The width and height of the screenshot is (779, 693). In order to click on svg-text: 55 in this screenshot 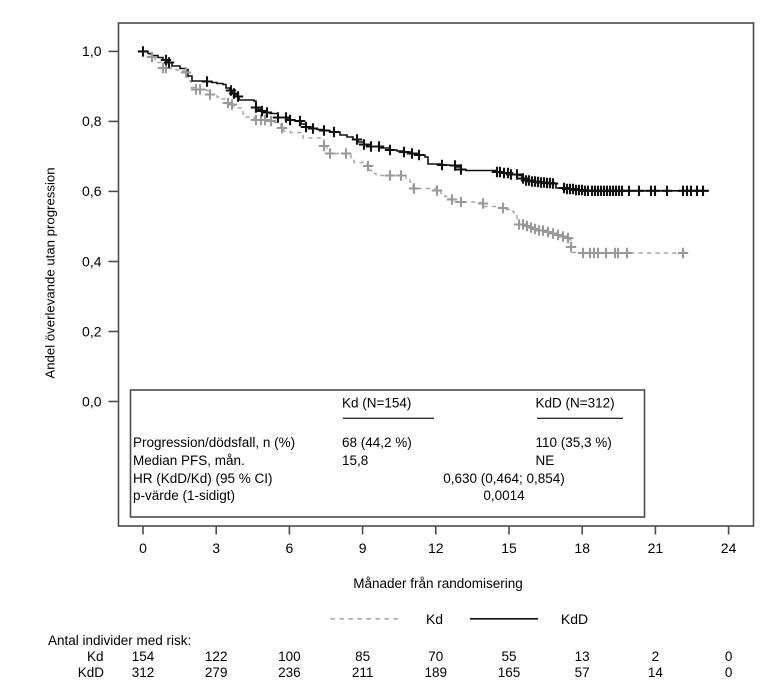, I will do `click(508, 656)`.